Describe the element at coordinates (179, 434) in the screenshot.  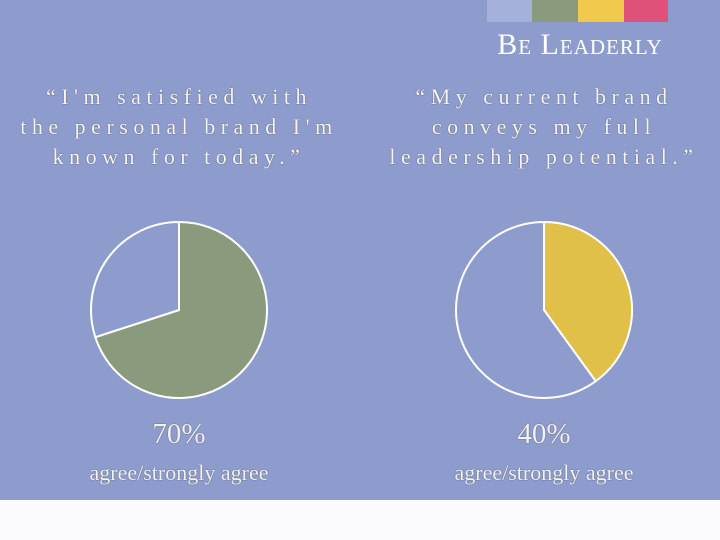
I see `value-label: 70%` at that location.